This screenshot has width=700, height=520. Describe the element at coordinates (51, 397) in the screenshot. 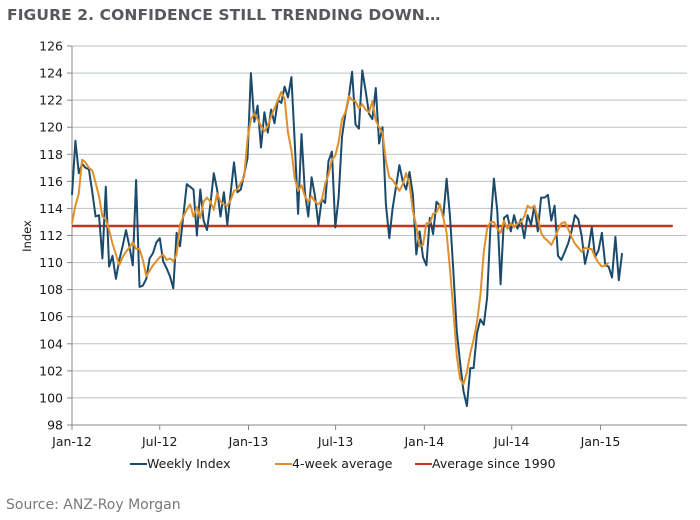

I see `y-tick-label: 100` at that location.